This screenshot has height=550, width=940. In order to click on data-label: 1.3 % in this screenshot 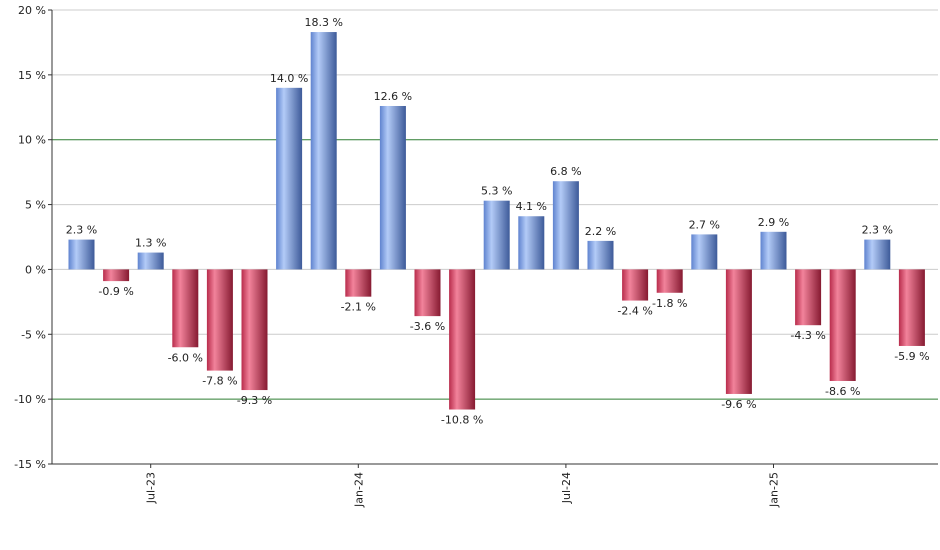, I will do `click(150, 243)`.